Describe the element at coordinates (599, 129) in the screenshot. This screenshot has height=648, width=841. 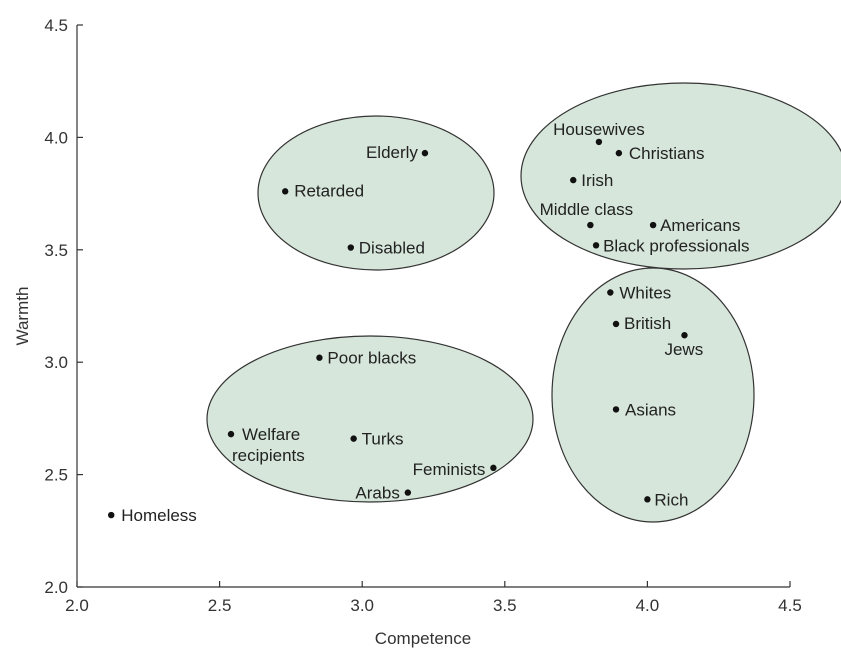
I see `point-label-housewives: Housewives` at that location.